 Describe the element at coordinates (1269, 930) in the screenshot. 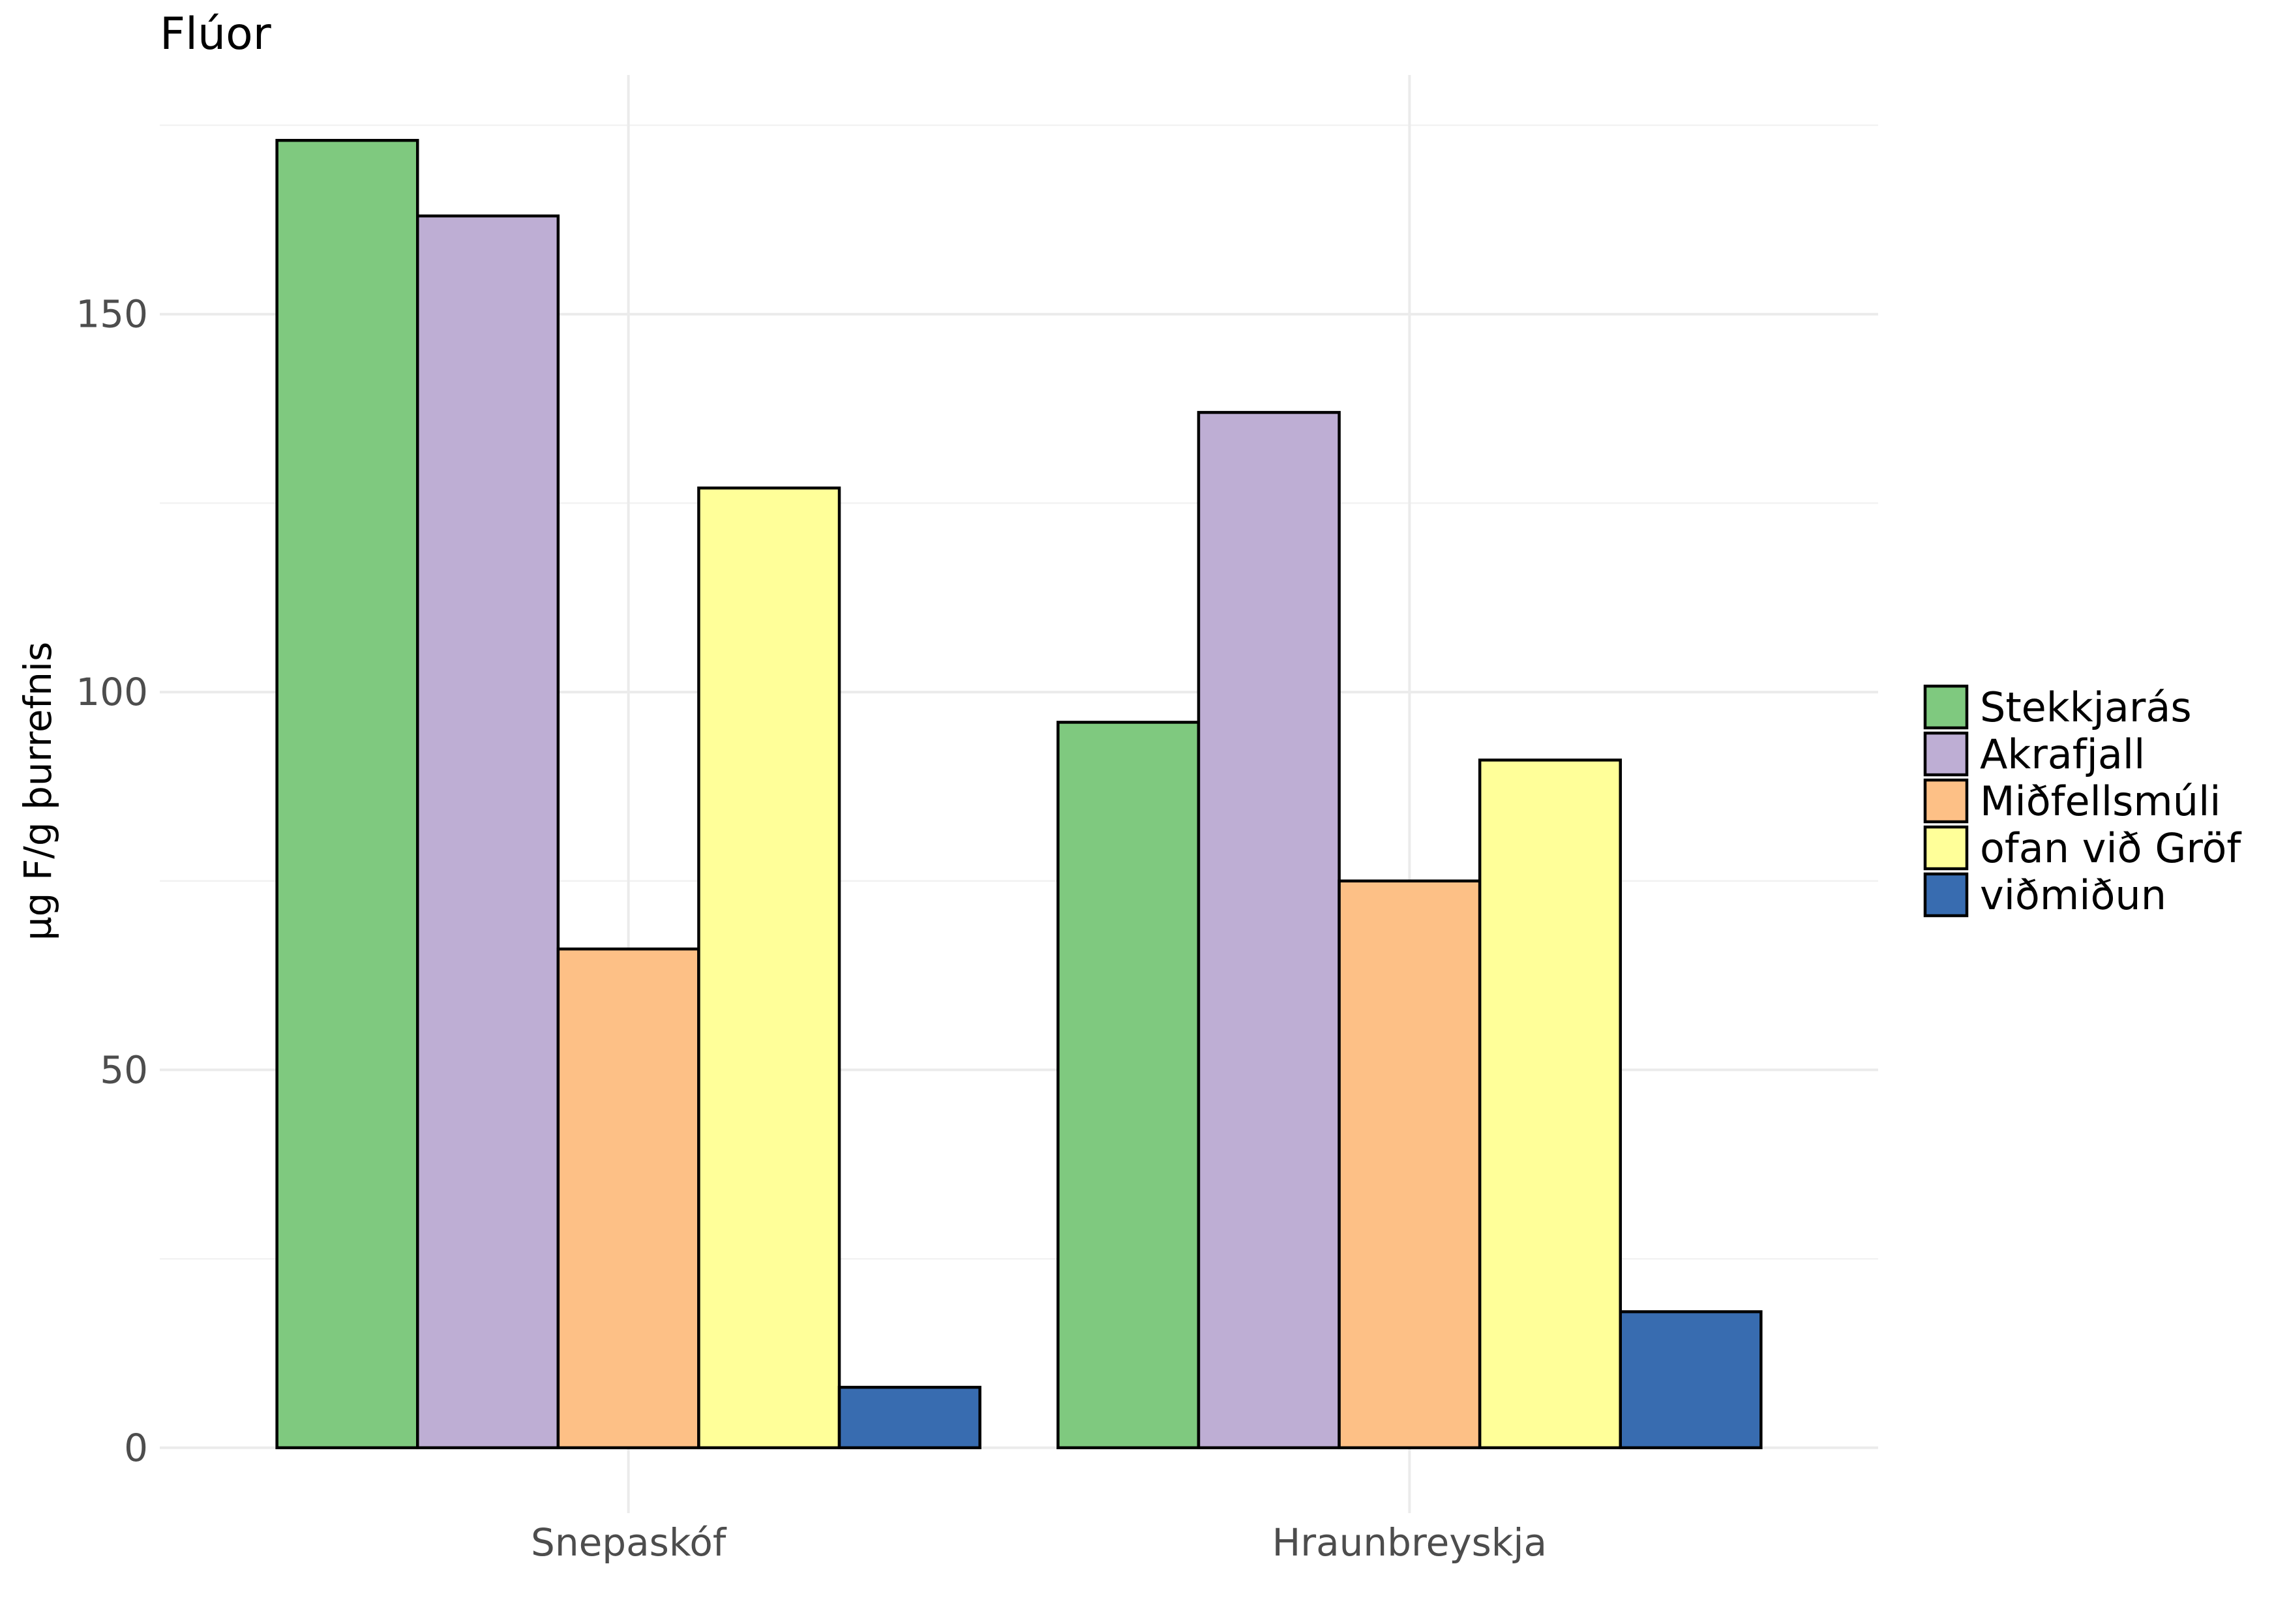

I see `bar-akrafjall-hraunbreyskja` at that location.